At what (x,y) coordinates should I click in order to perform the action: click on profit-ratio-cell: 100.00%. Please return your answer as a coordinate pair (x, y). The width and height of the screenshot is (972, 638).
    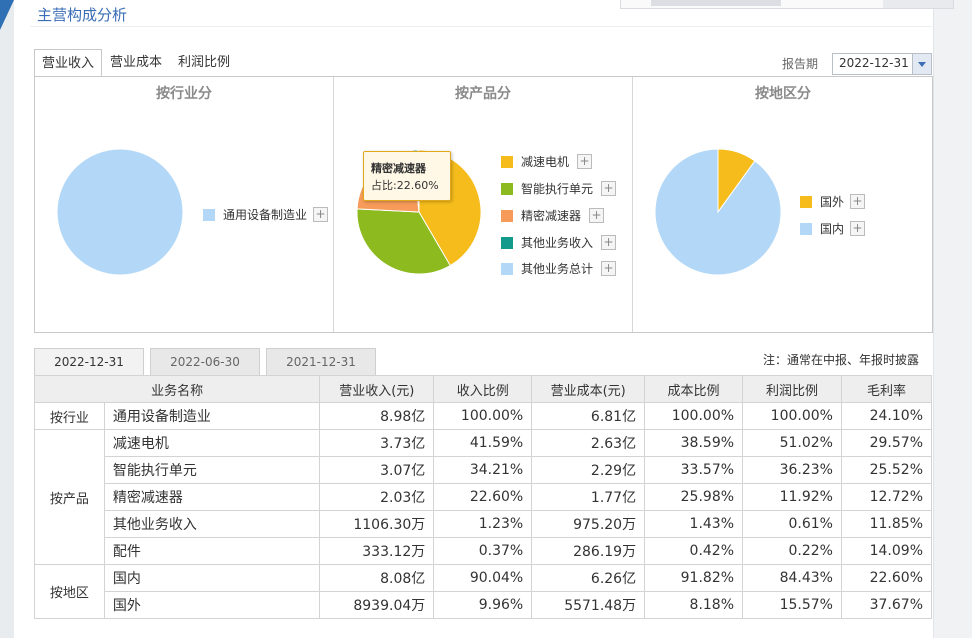
    Looking at the image, I should click on (792, 416).